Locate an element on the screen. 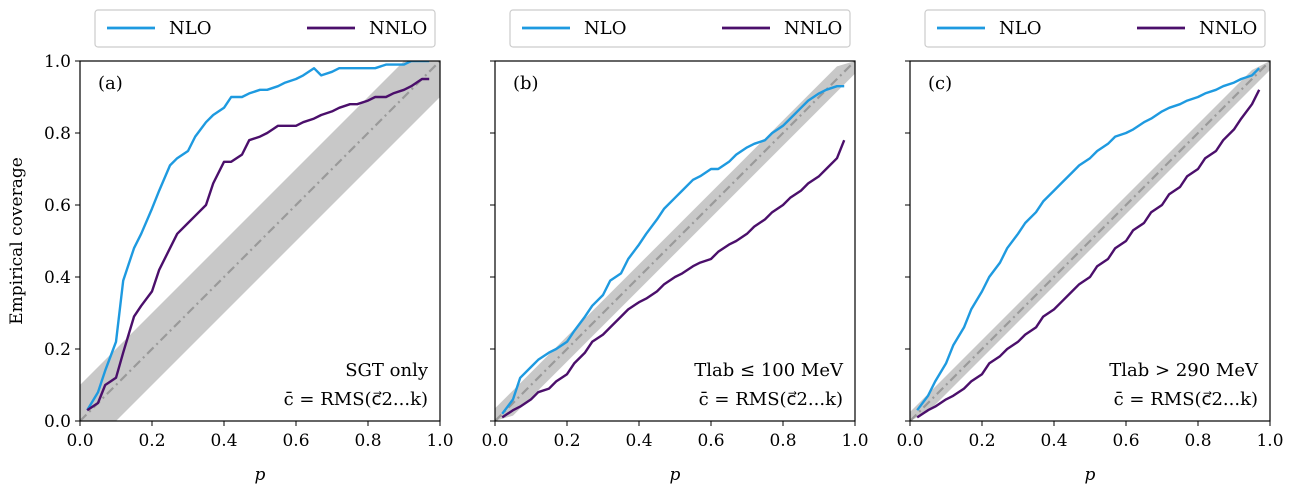 The image size is (1313, 487). annotation-line-1: Tlab ≤ 100 MeV is located at coordinates (769, 370).